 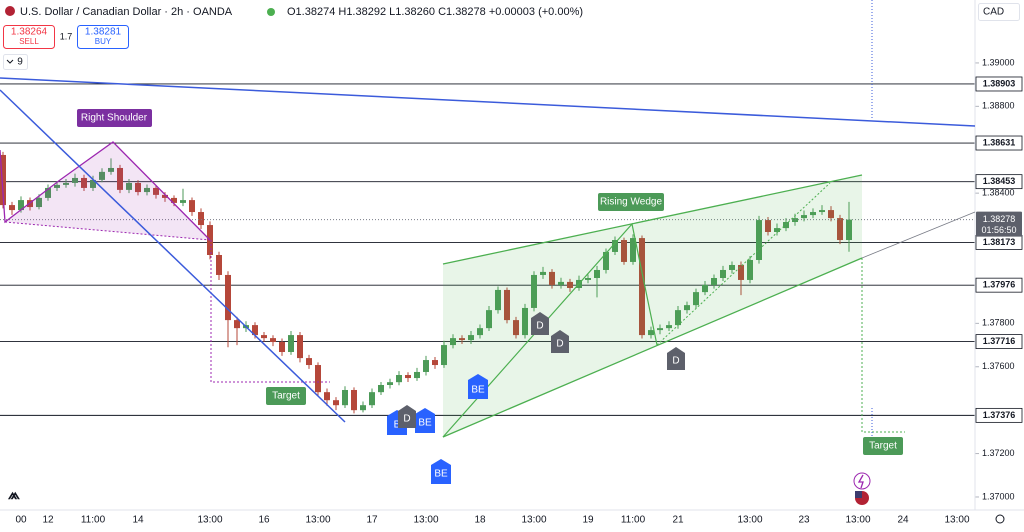 What do you see at coordinates (918, 235) in the screenshot?
I see `extension-line` at bounding box center [918, 235].